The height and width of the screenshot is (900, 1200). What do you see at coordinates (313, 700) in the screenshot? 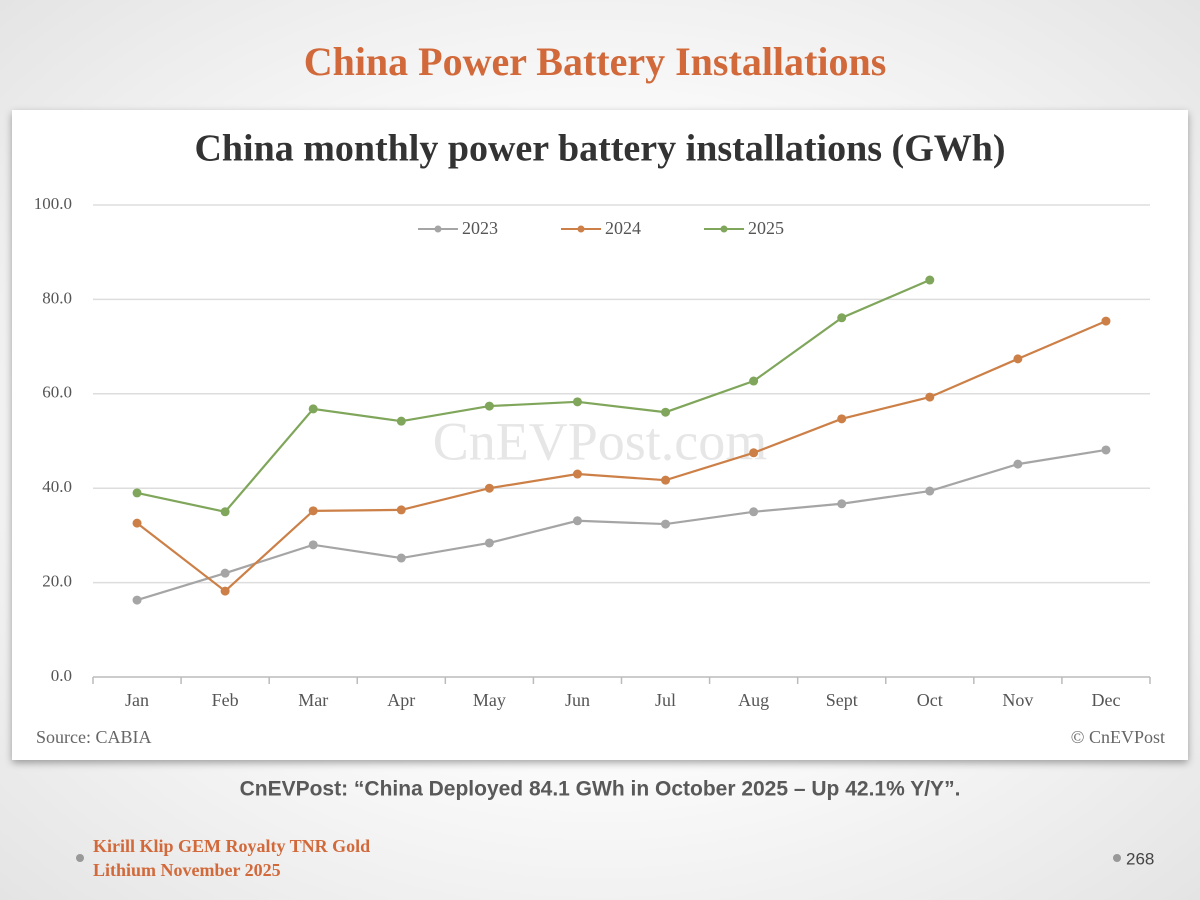
I see `x-tick-label: Mar` at bounding box center [313, 700].